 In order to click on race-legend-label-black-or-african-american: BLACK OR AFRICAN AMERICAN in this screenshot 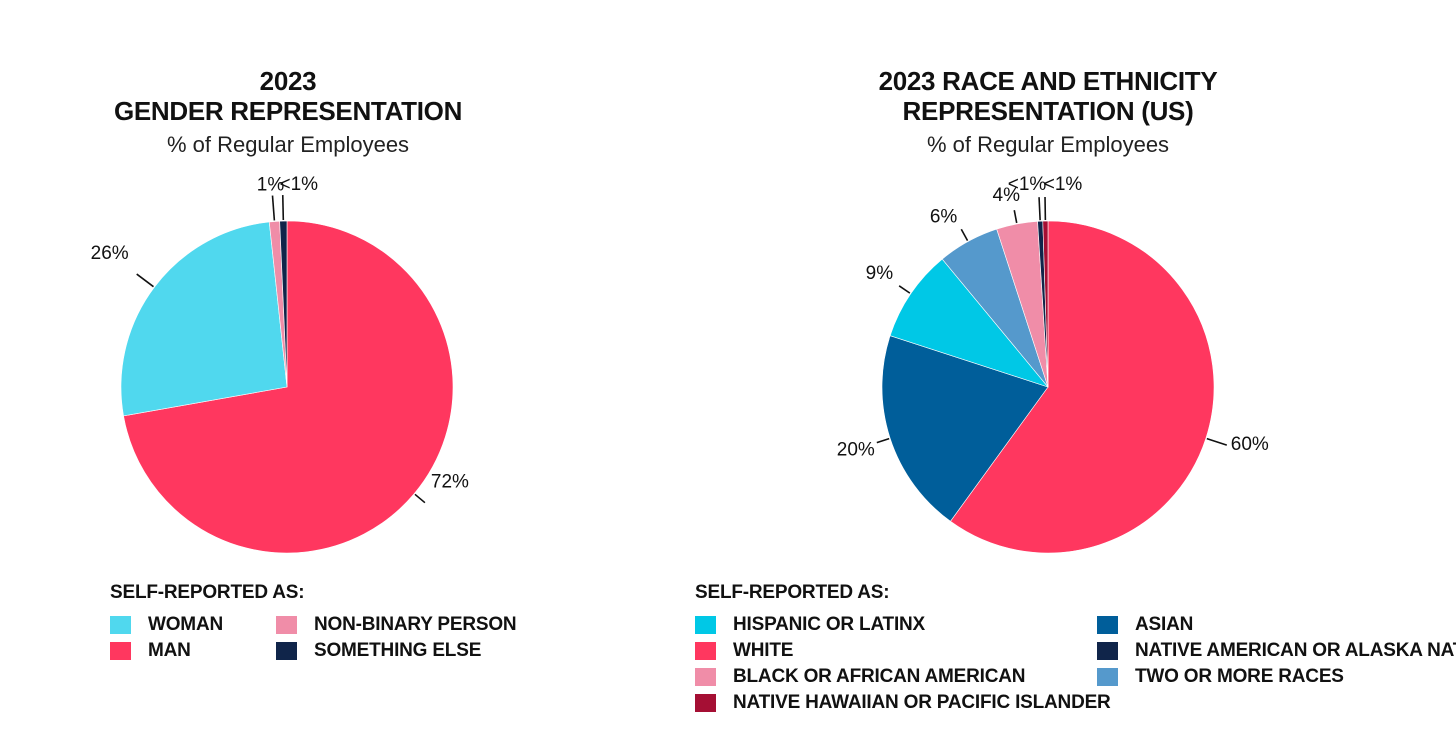, I will do `click(879, 676)`.